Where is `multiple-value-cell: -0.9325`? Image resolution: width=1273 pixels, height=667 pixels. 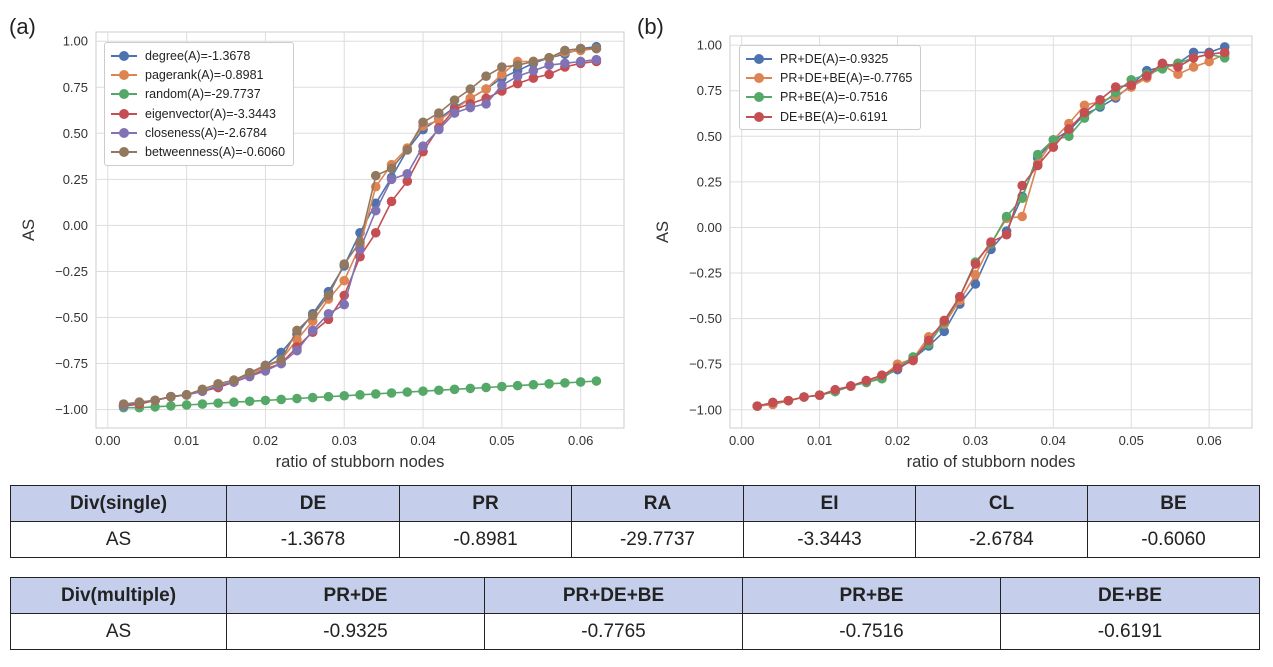
multiple-value-cell: -0.9325 is located at coordinates (355, 631).